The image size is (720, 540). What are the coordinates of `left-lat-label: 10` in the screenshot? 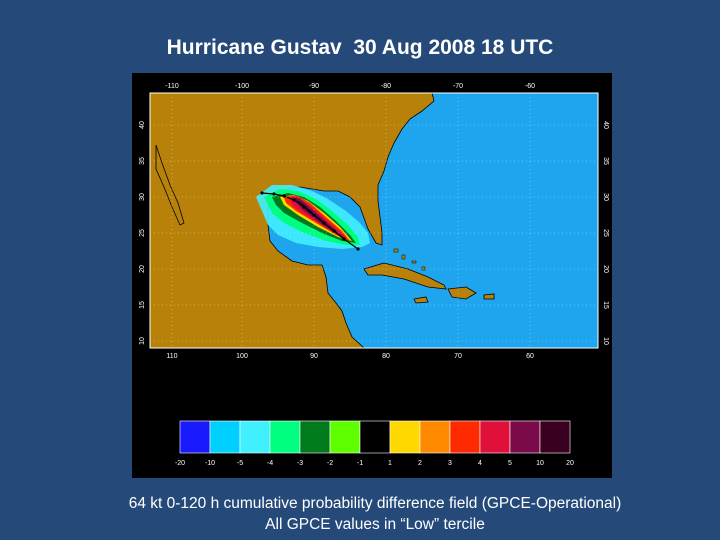 It's located at (142, 341).